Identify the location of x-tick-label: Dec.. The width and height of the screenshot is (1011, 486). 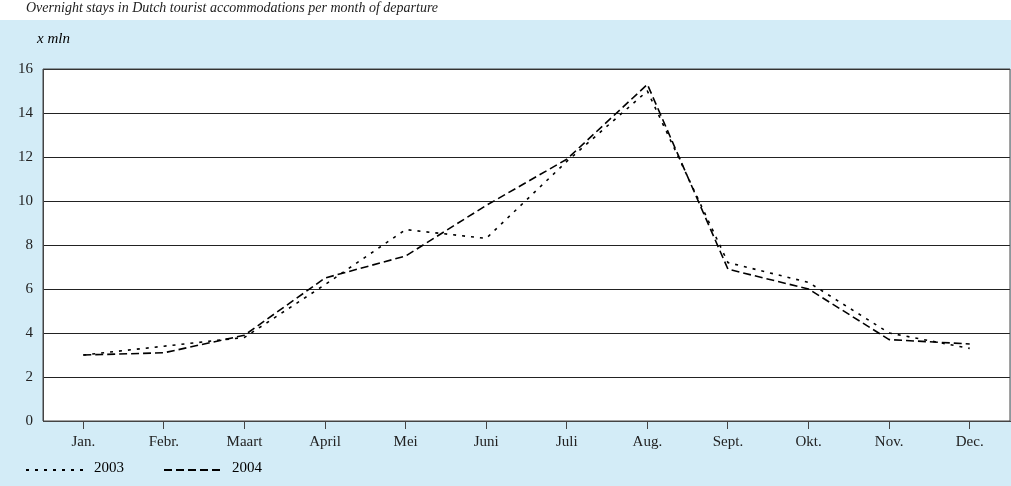
(969, 440).